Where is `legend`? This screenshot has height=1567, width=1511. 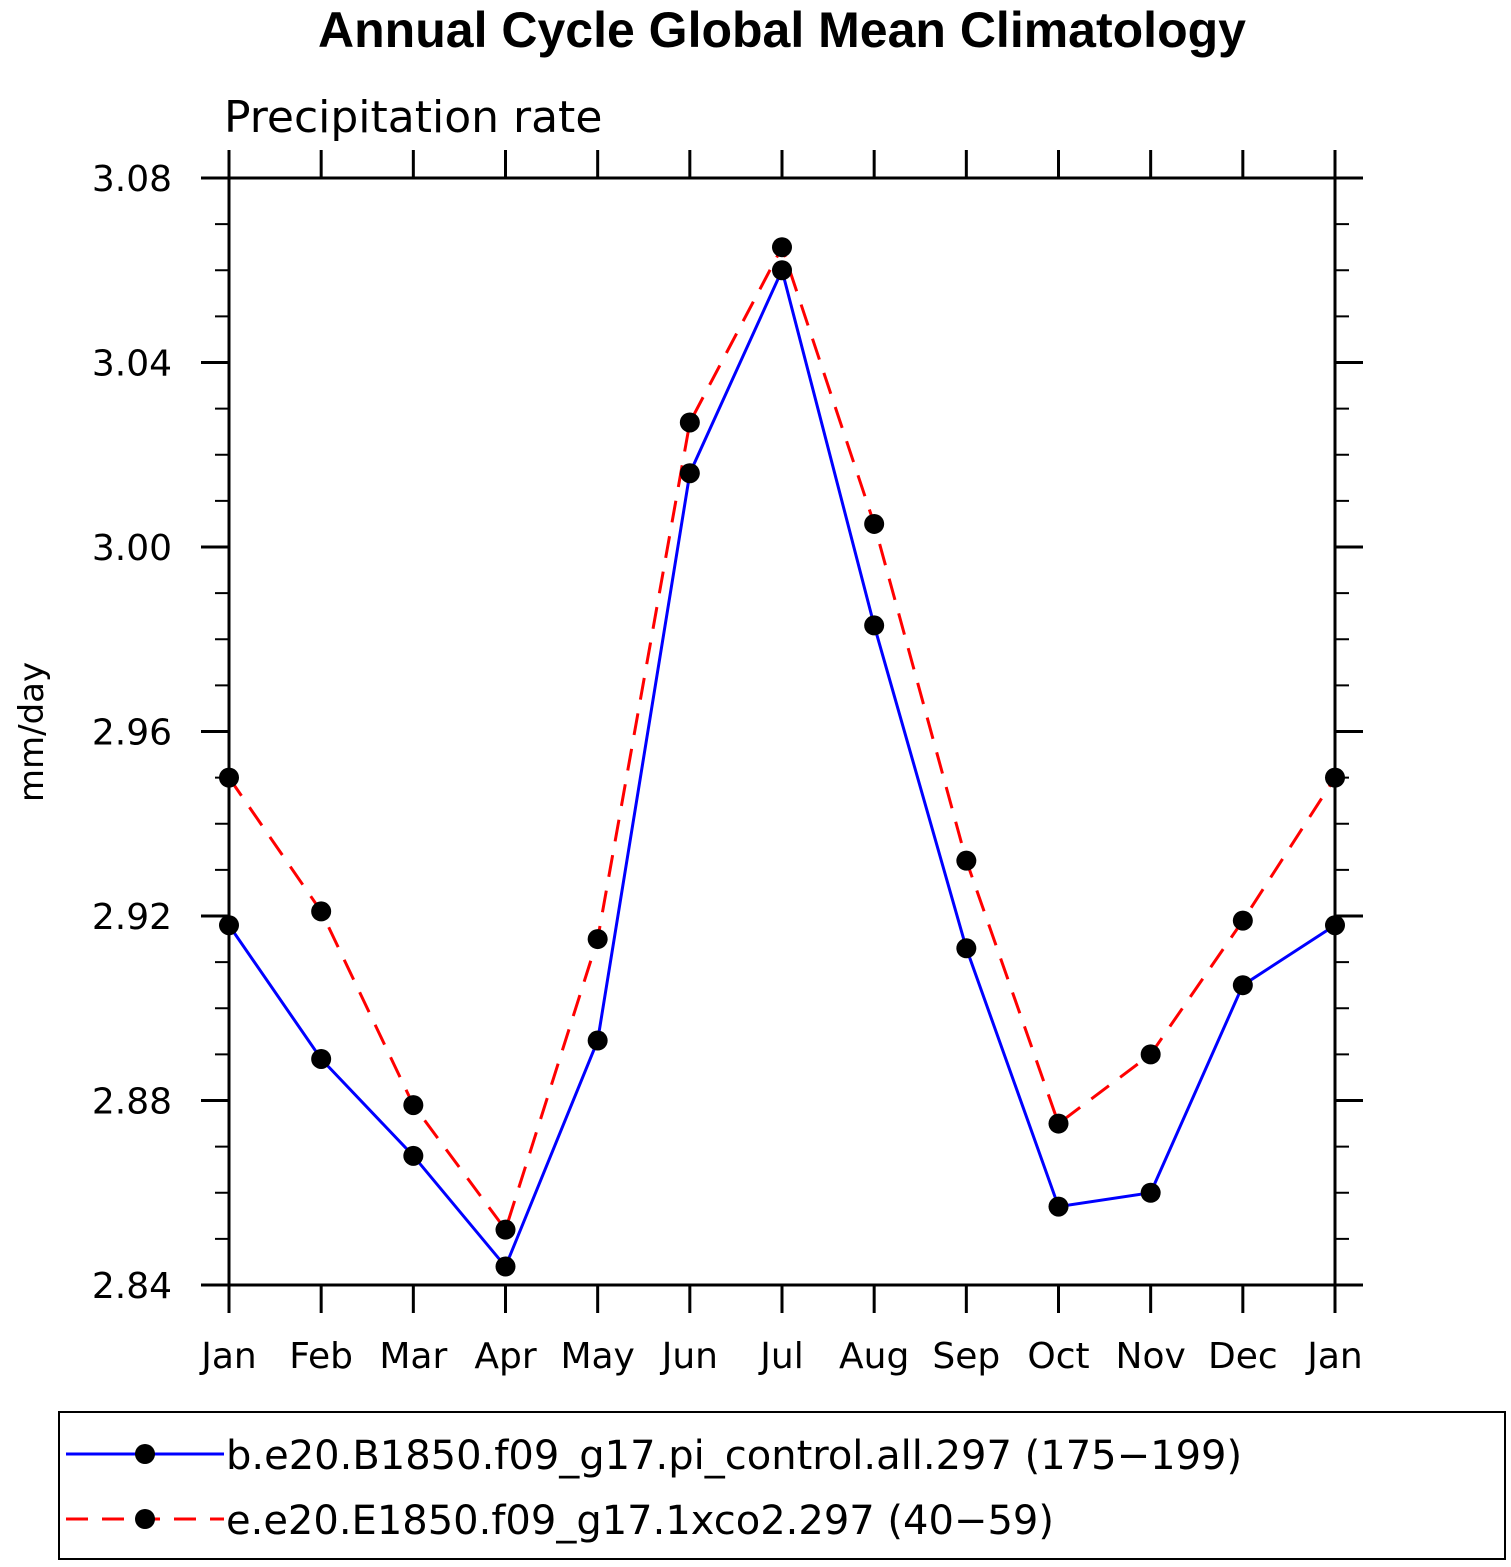
legend is located at coordinates (782, 1485).